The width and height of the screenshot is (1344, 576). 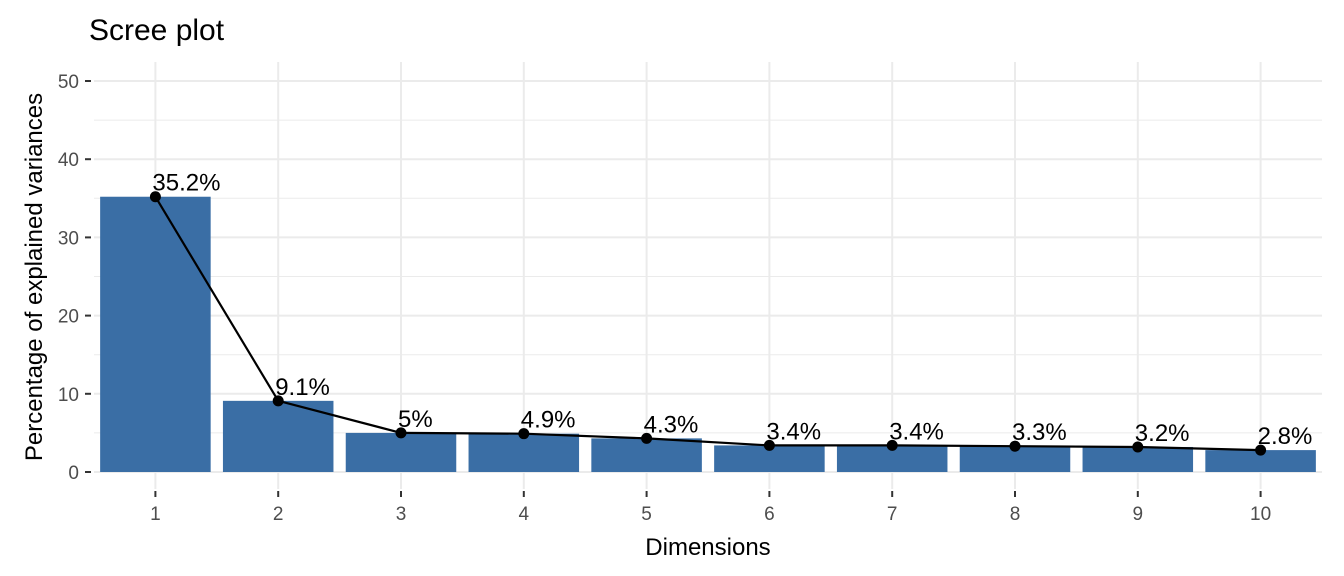 What do you see at coordinates (73, 473) in the screenshot?
I see `y-tick-label: 0` at bounding box center [73, 473].